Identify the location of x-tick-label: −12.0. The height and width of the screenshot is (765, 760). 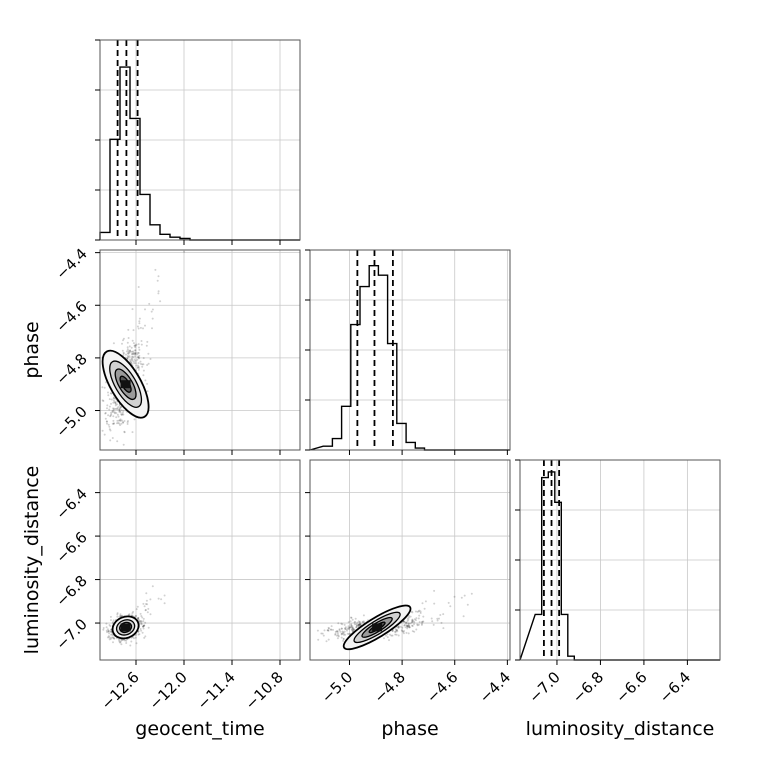
(168, 690).